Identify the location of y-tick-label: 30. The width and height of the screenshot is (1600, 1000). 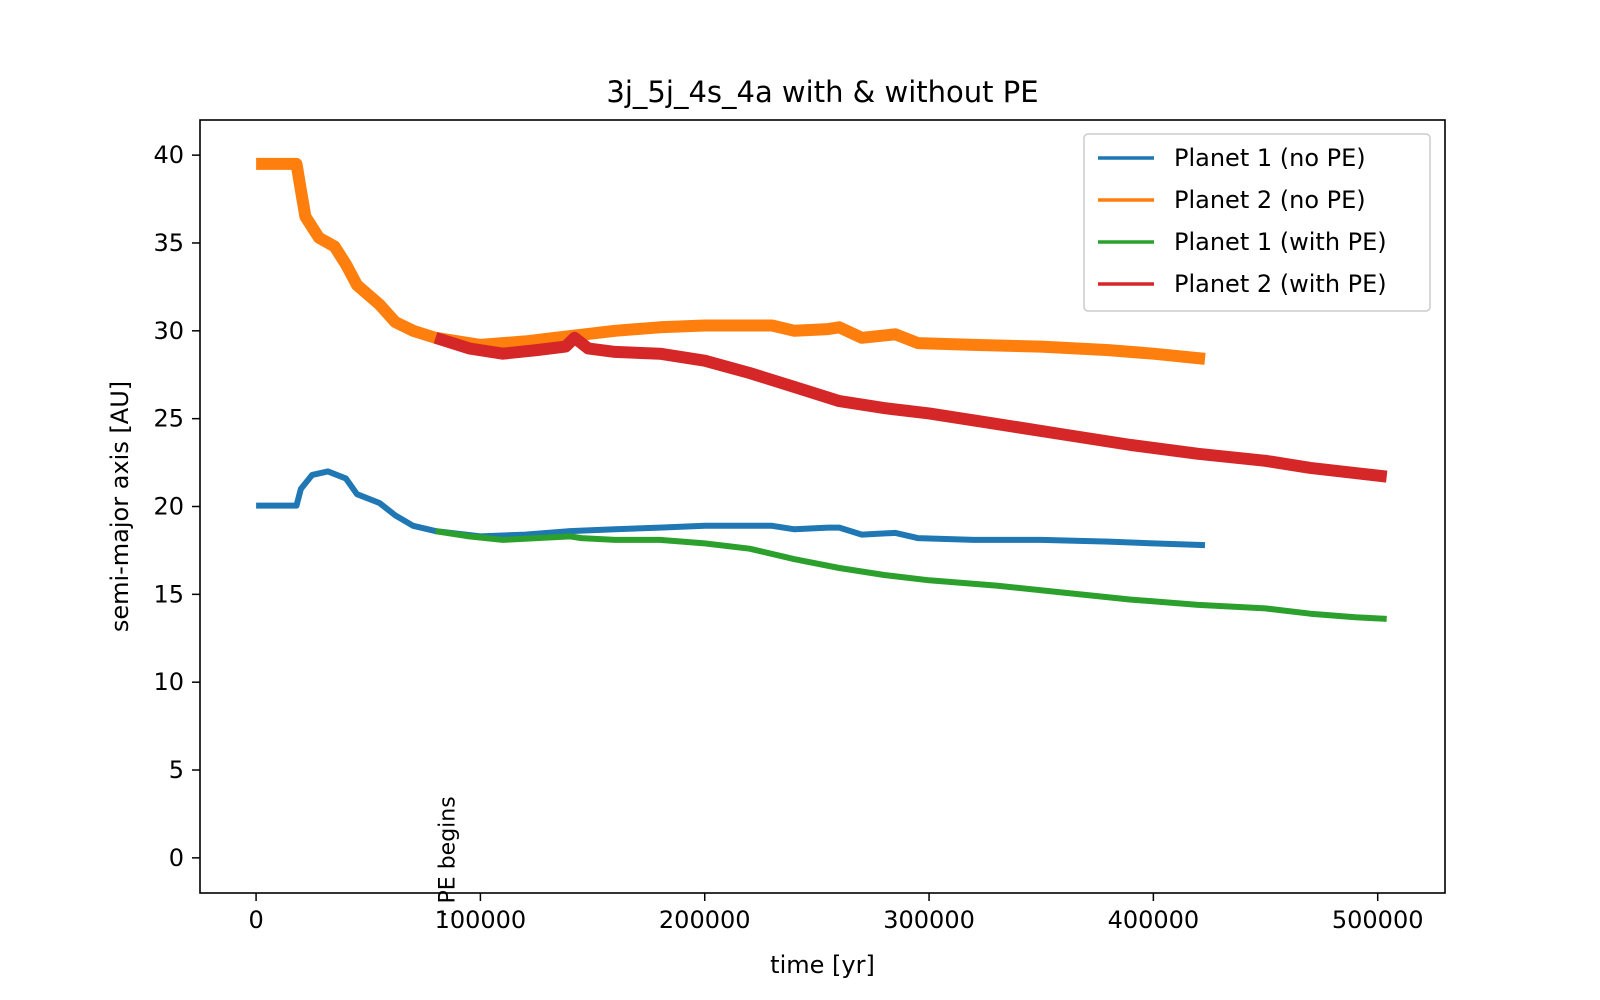
(168, 331).